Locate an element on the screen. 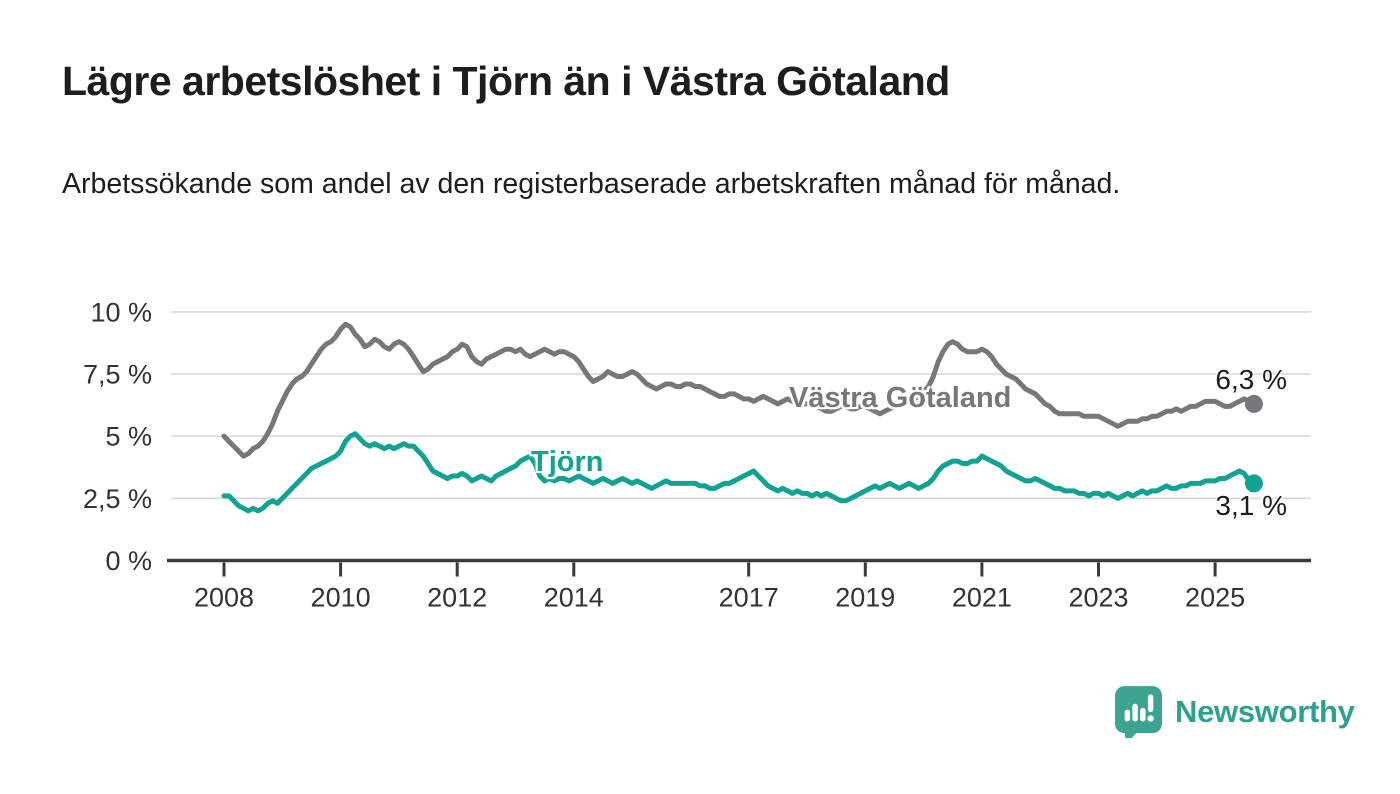 The height and width of the screenshot is (794, 1400). x-tick-label: 2010 is located at coordinates (341, 598).